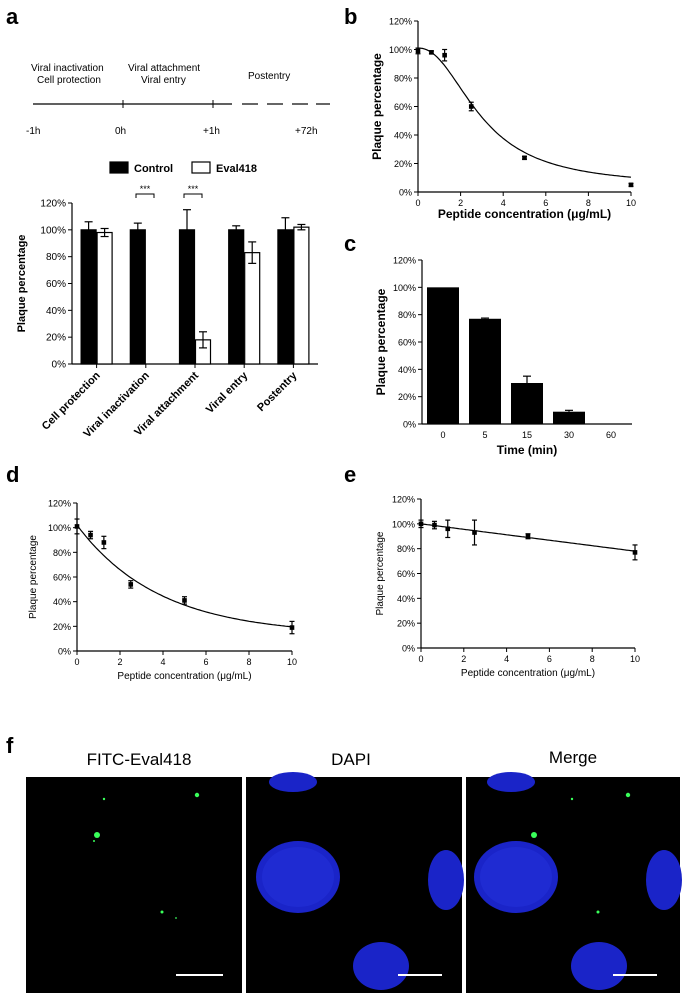 The image size is (684, 997). Describe the element at coordinates (355, 882) in the screenshot. I see `dapi-image` at that location.